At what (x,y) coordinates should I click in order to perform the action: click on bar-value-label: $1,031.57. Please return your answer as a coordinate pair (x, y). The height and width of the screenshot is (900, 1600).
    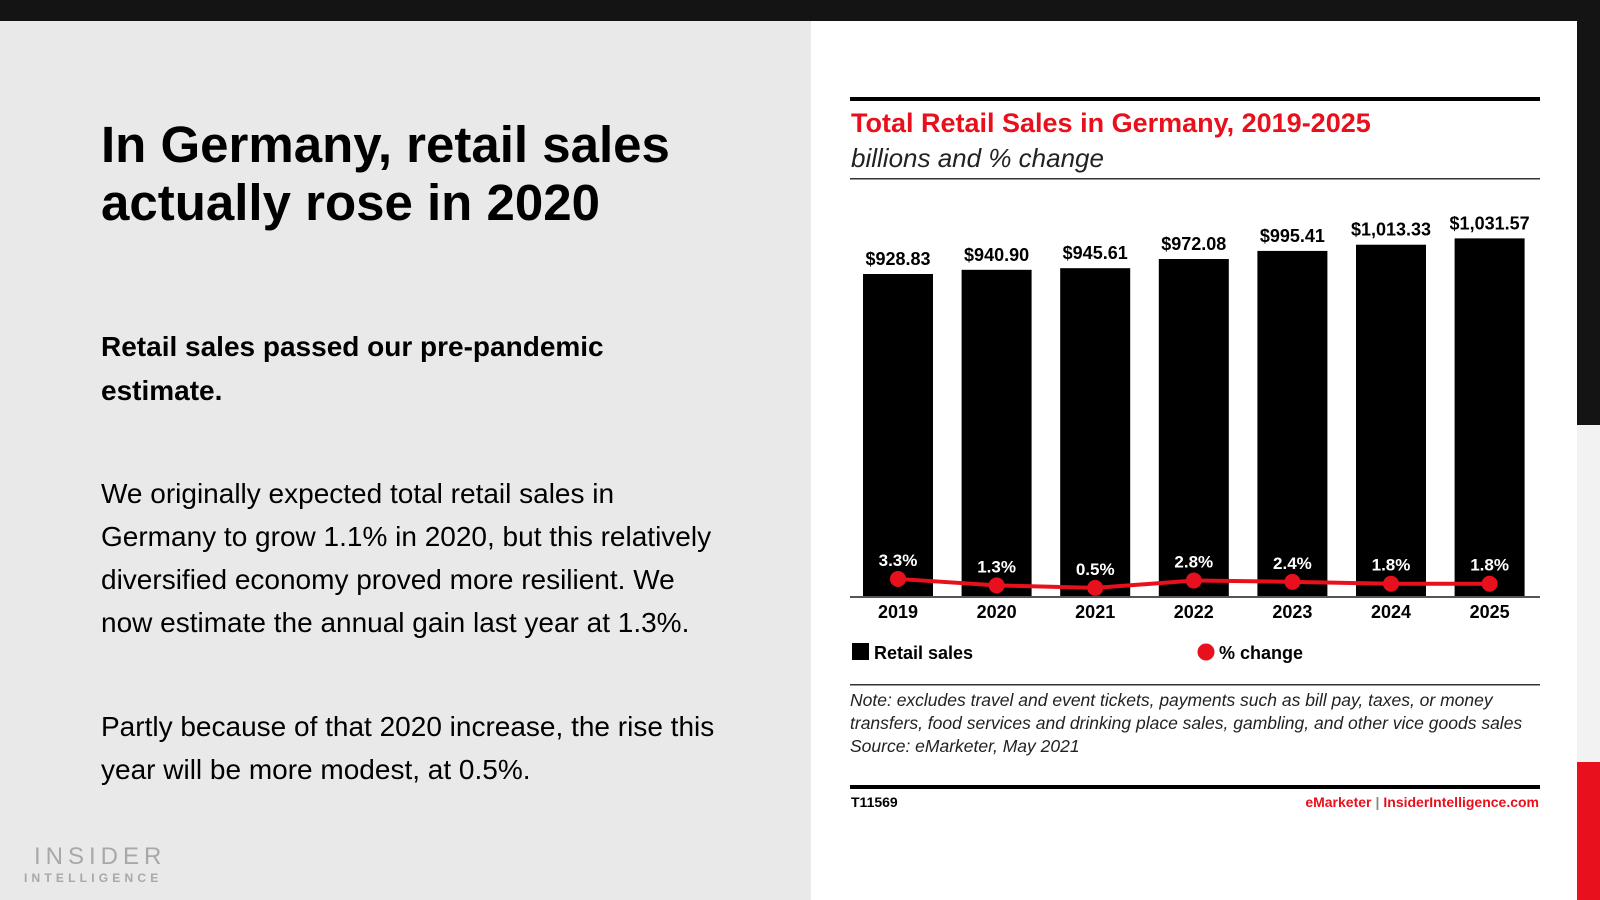
    Looking at the image, I should click on (1490, 223).